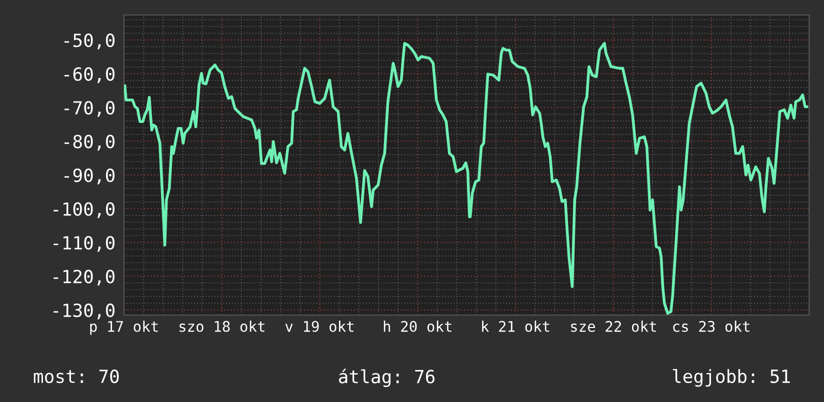 The image size is (824, 402). I want to click on x-tick-label: p 17 okt, so click(124, 327).